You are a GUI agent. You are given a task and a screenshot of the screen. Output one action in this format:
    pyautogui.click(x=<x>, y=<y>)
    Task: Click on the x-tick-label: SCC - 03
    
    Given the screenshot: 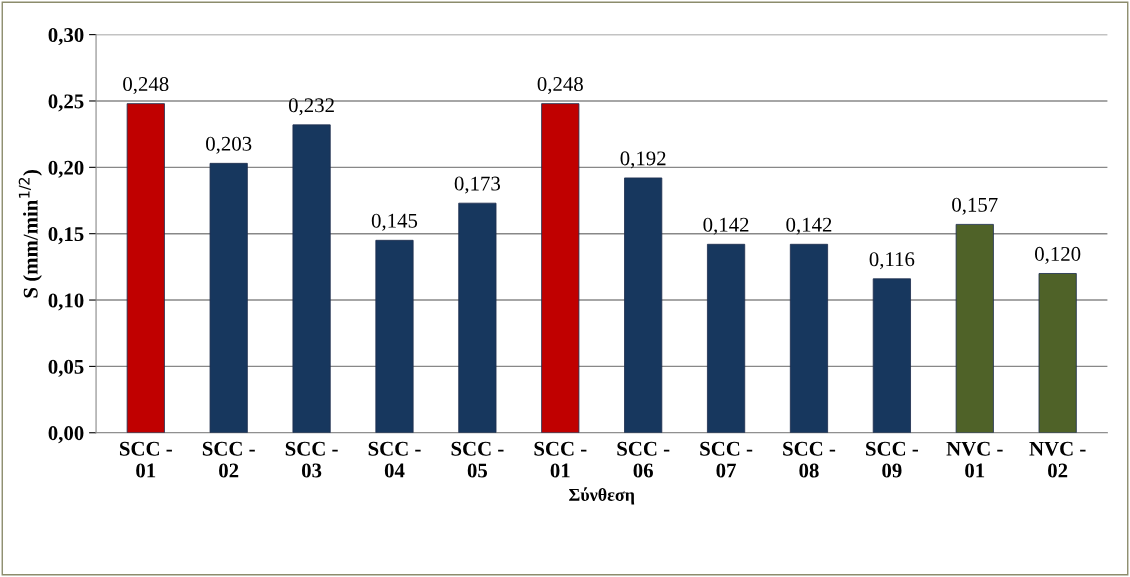 What is the action you would take?
    pyautogui.click(x=311, y=459)
    